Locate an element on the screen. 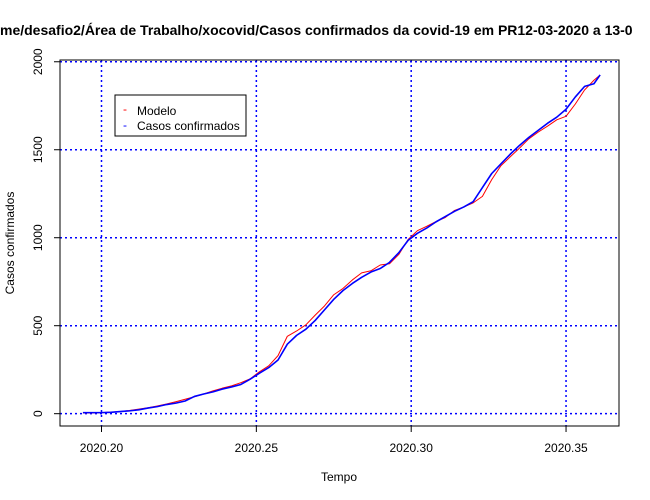  legend-marker-casos: - is located at coordinates (125, 125).